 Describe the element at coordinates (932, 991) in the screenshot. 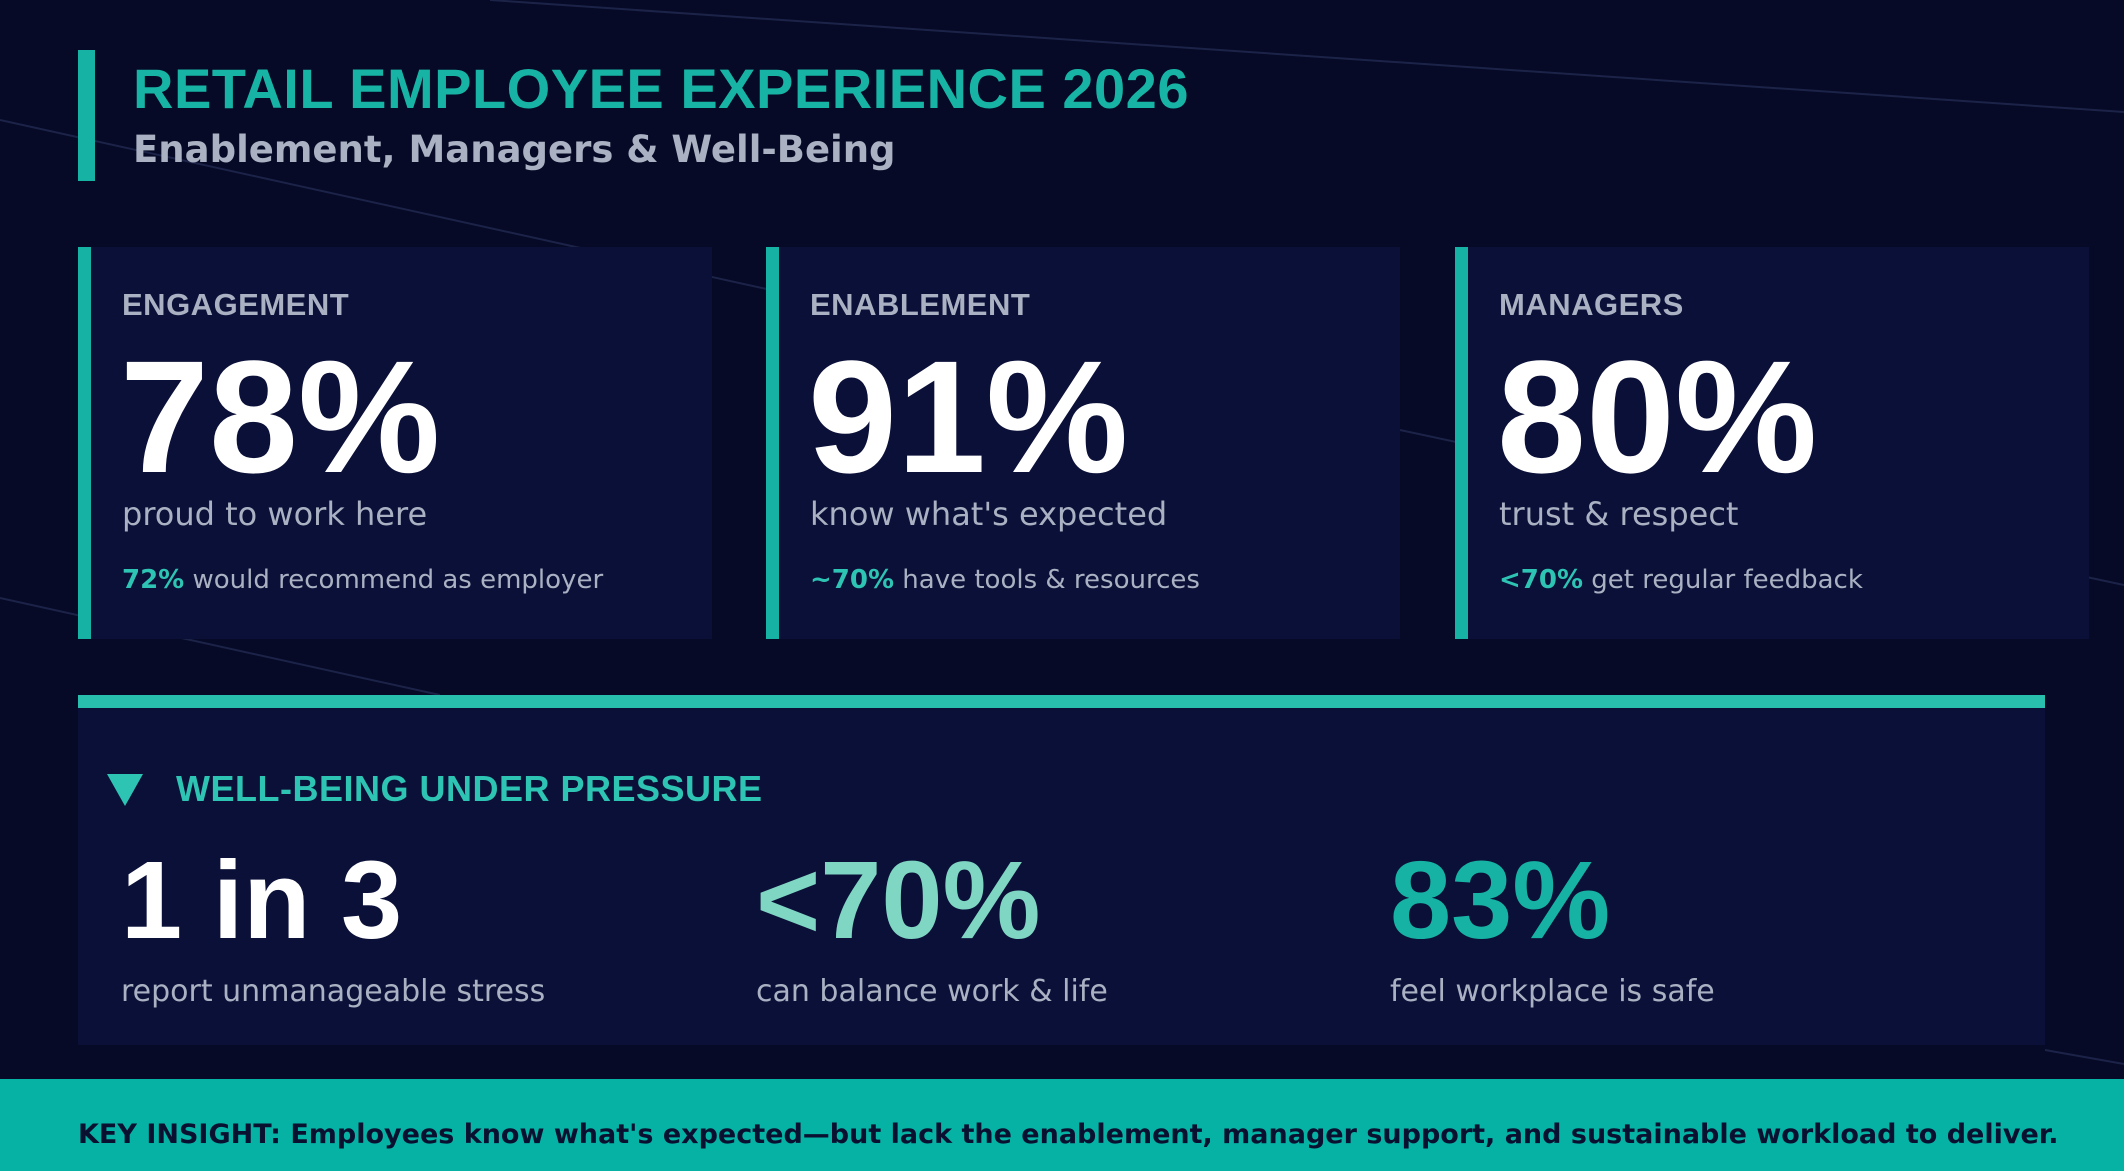

I see `stat-description: can balance work & life` at that location.